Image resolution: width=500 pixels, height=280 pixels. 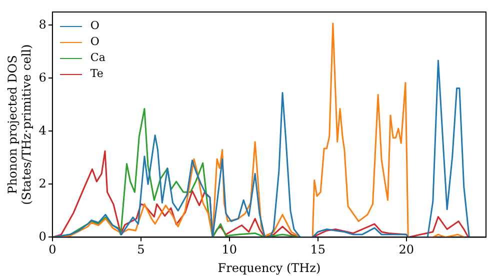 I want to click on x-tick-label: 20, so click(x=406, y=249).